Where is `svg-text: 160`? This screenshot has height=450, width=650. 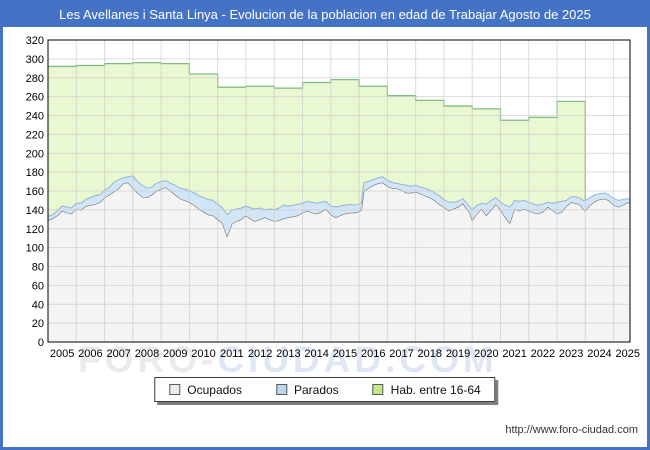
svg-text: 160 is located at coordinates (35, 192).